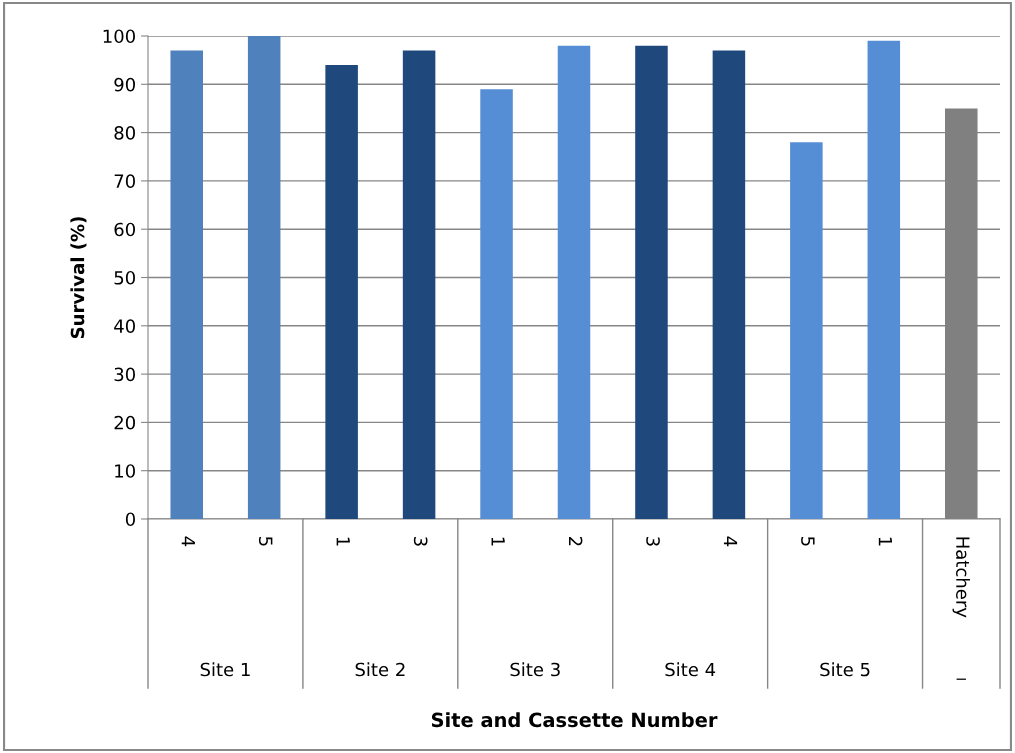  Describe the element at coordinates (225, 669) in the screenshot. I see `text: Site 1` at that location.